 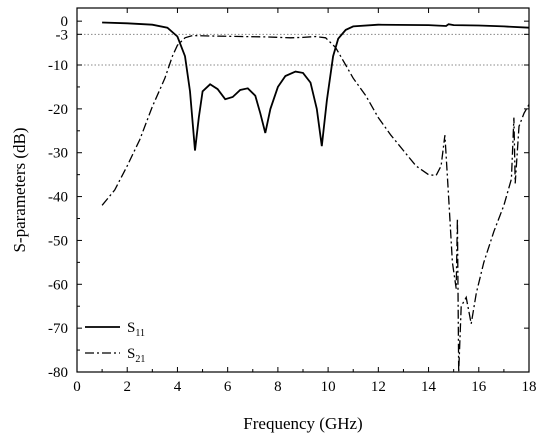 I want to click on x-tick-label: 6, so click(x=228, y=387).